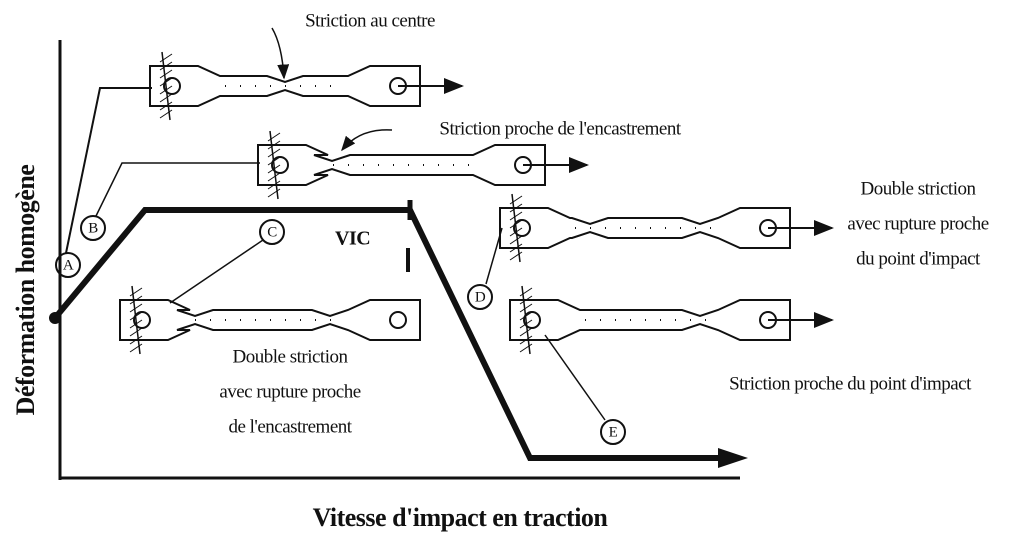 The height and width of the screenshot is (538, 1026). Describe the element at coordinates (25, 290) in the screenshot. I see `y-axis-label: Déformation homogène` at that location.